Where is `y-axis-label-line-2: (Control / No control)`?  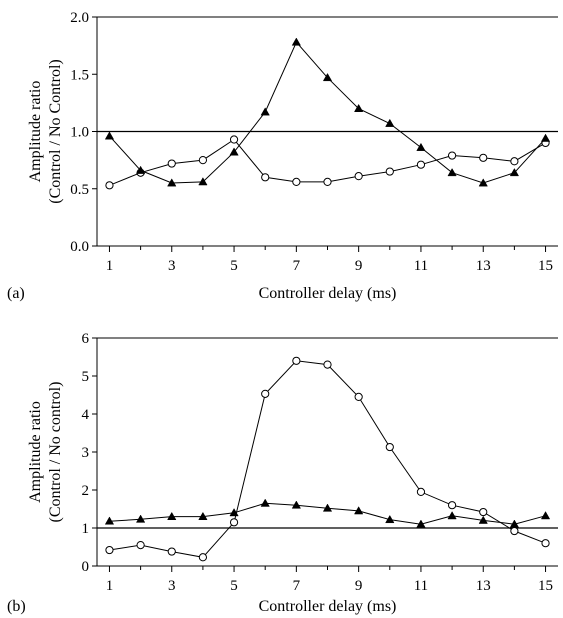 y-axis-label-line-2: (Control / No control) is located at coordinates (55, 452).